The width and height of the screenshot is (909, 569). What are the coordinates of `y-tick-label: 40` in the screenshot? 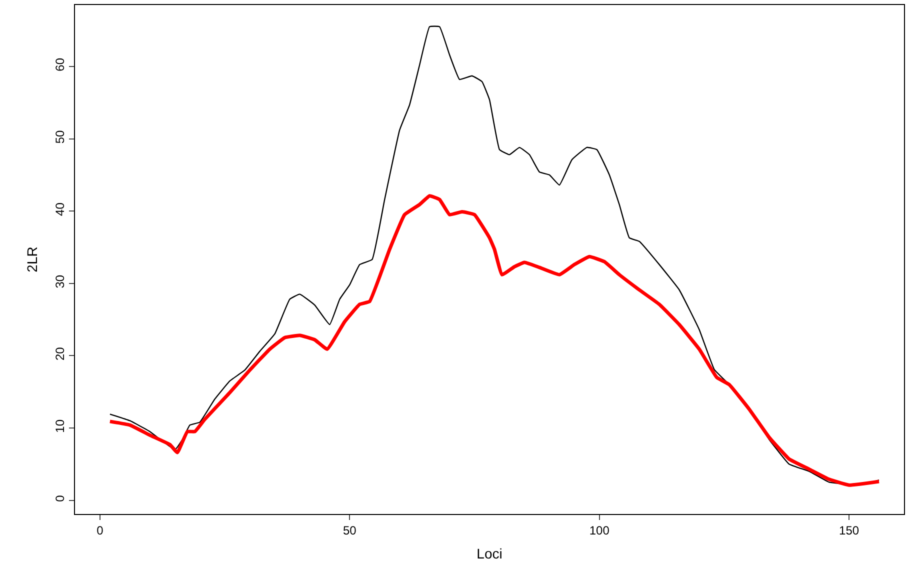 It's located at (60, 209).